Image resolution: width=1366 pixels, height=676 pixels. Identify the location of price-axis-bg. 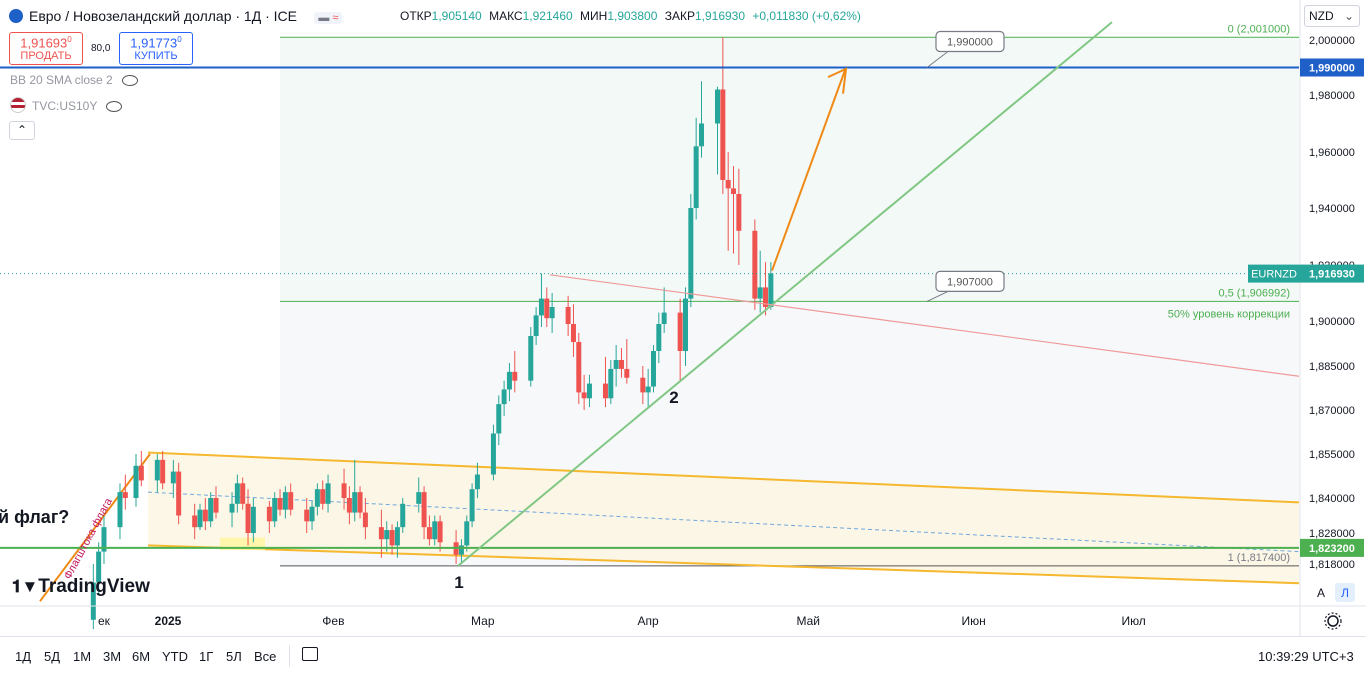
(1333, 303).